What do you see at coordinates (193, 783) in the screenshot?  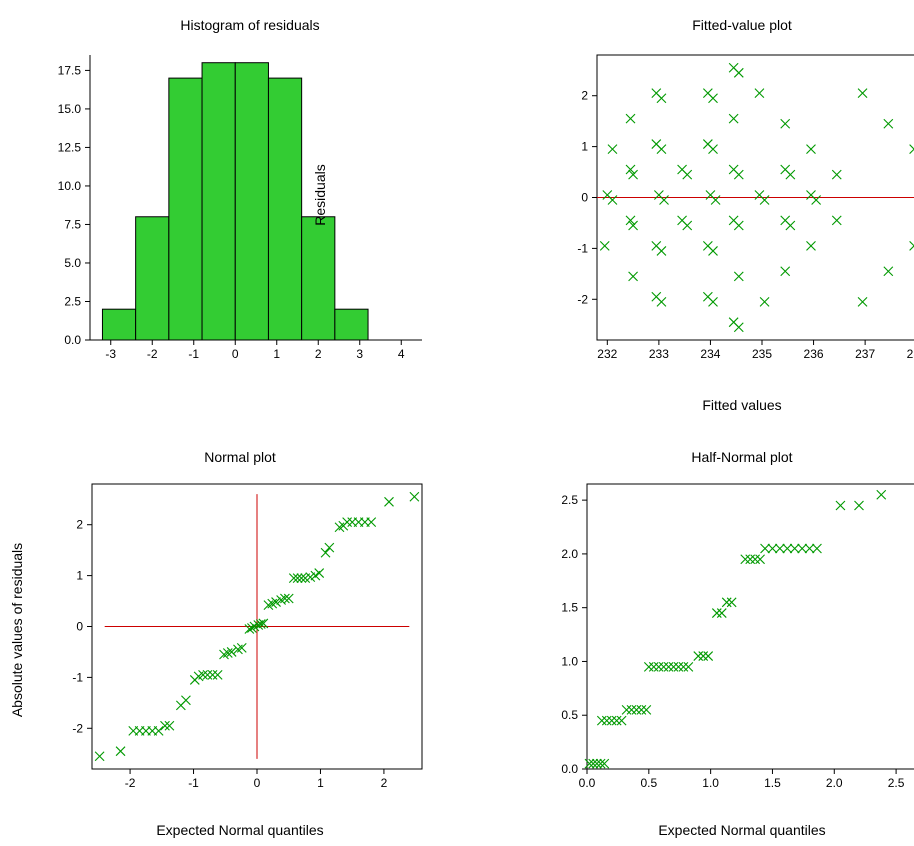 I see `x-tick-label: -1` at bounding box center [193, 783].